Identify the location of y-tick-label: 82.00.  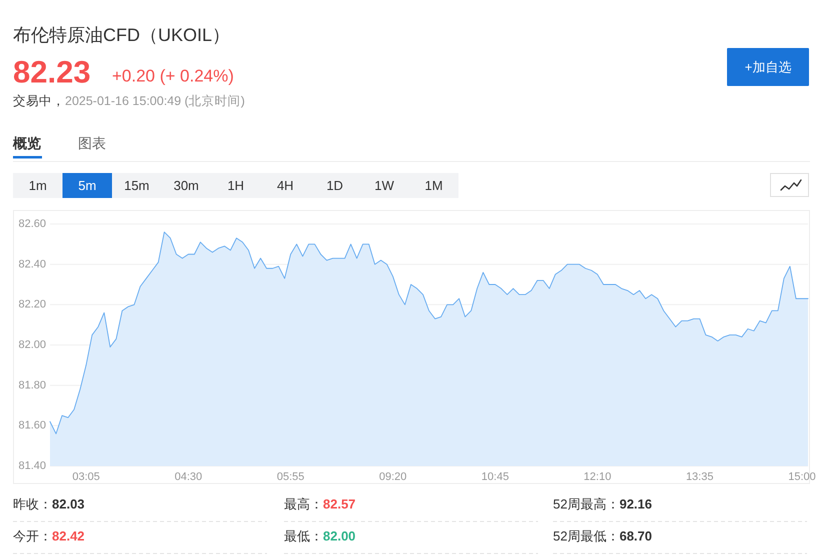
(32, 345).